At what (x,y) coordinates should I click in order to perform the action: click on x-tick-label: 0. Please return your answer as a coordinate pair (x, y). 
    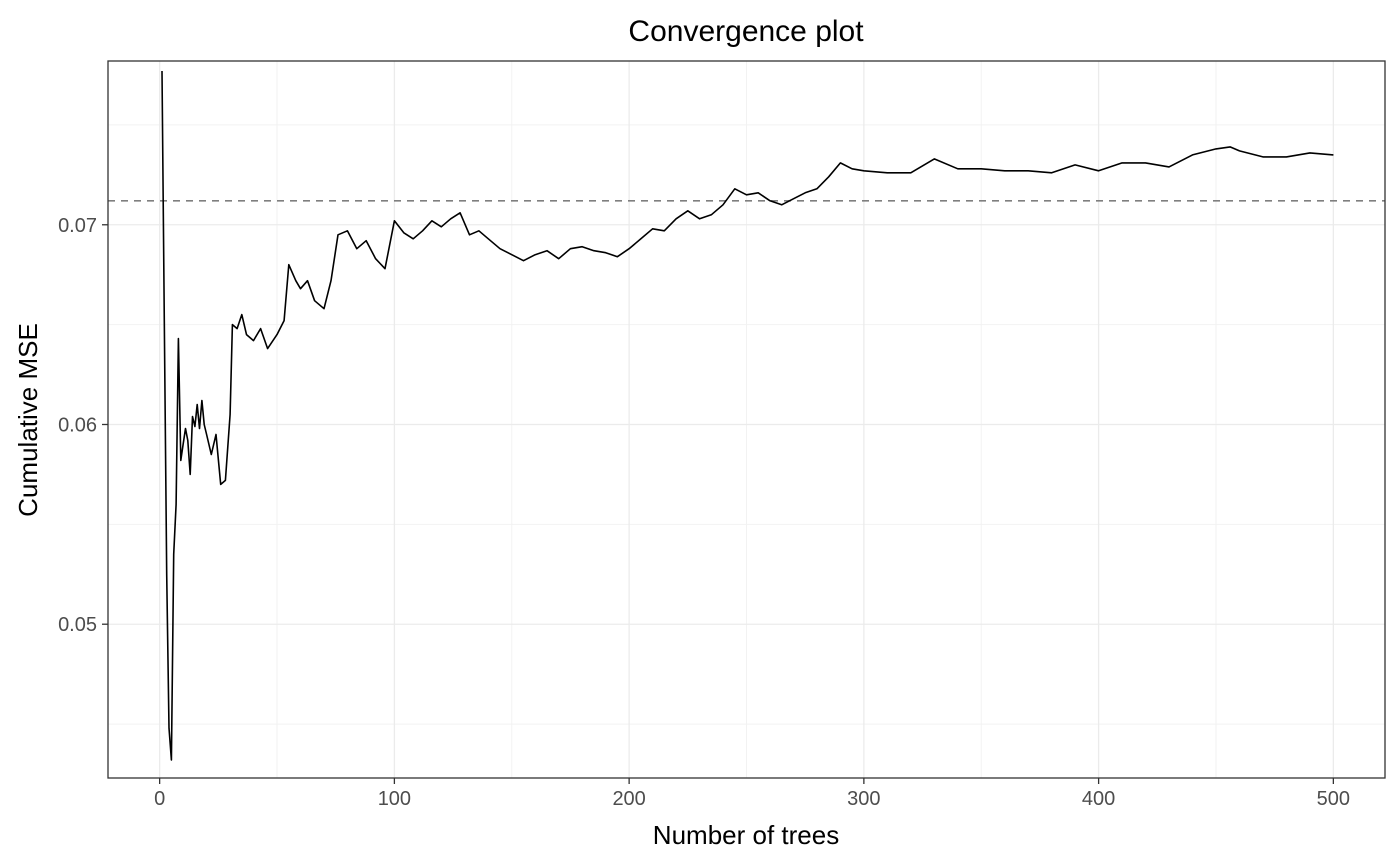
    Looking at the image, I should click on (159, 799).